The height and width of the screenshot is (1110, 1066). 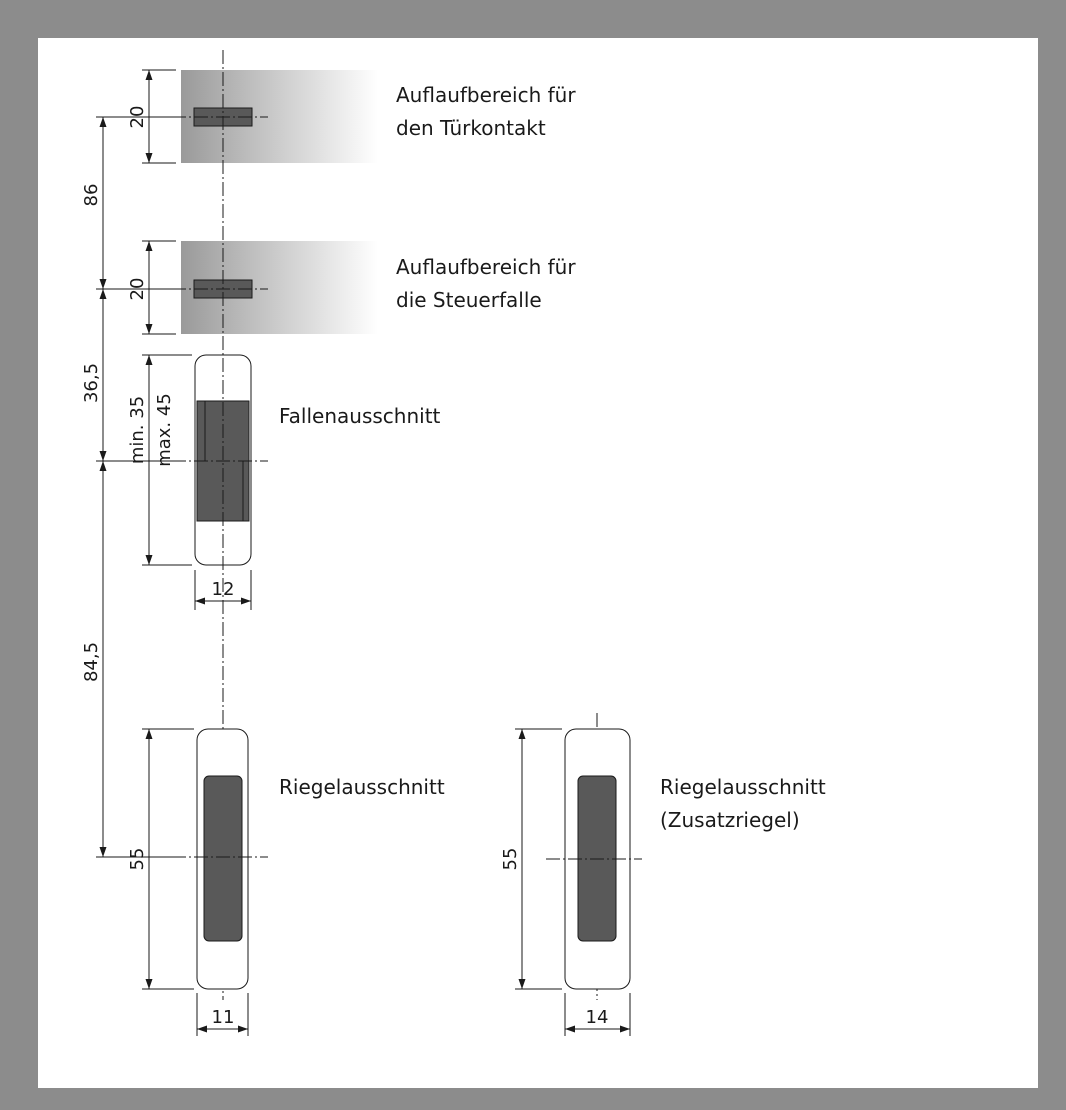 I want to click on steuerfalle-label-line1: Auflaufbereich für, so click(x=486, y=267).